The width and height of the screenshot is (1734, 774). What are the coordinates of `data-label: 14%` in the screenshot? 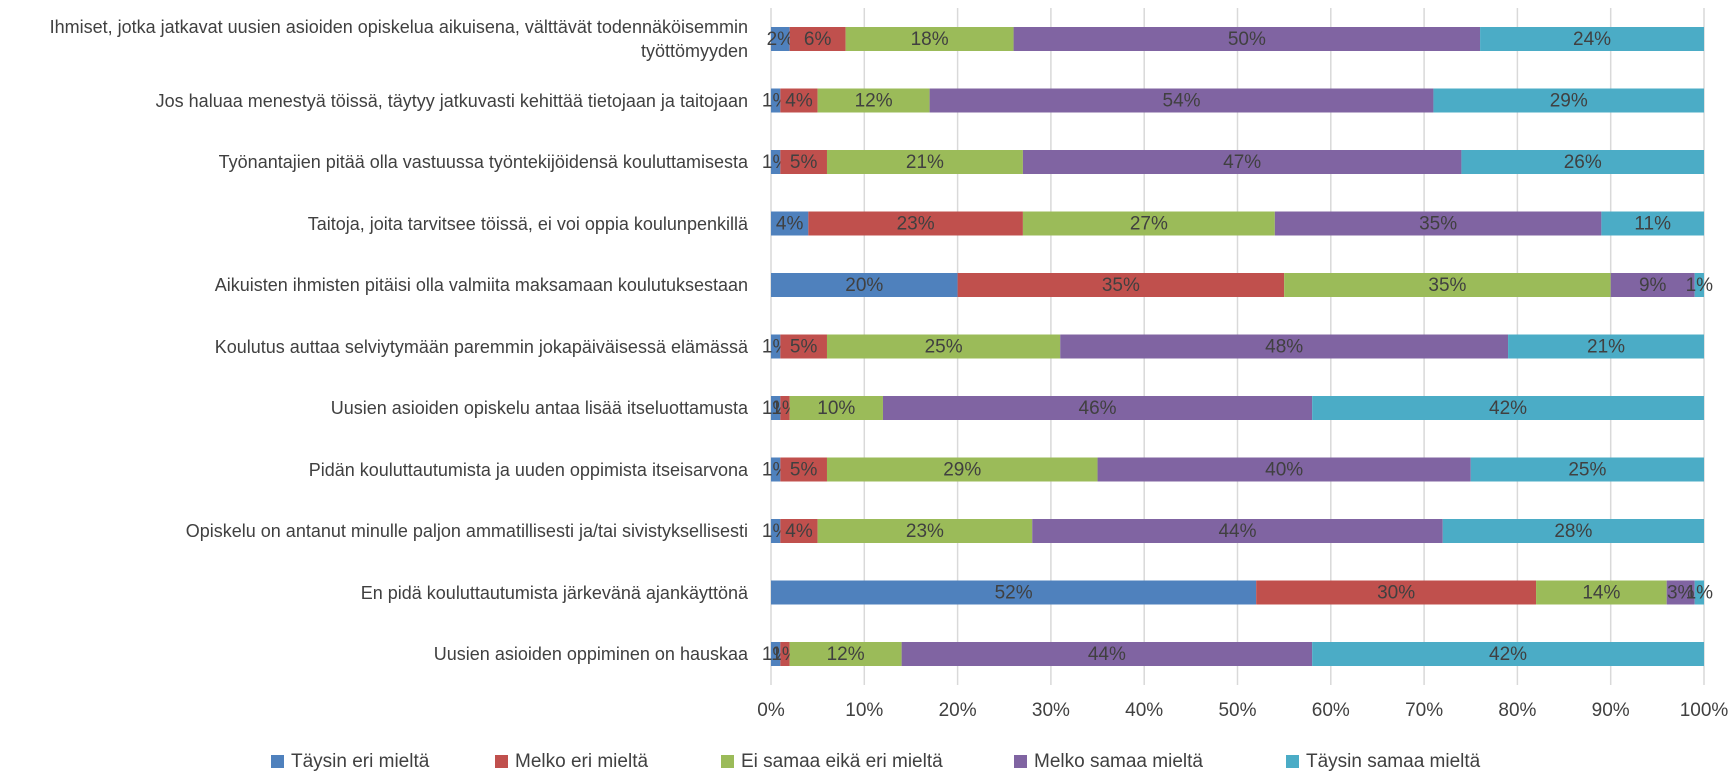 It's located at (1601, 593).